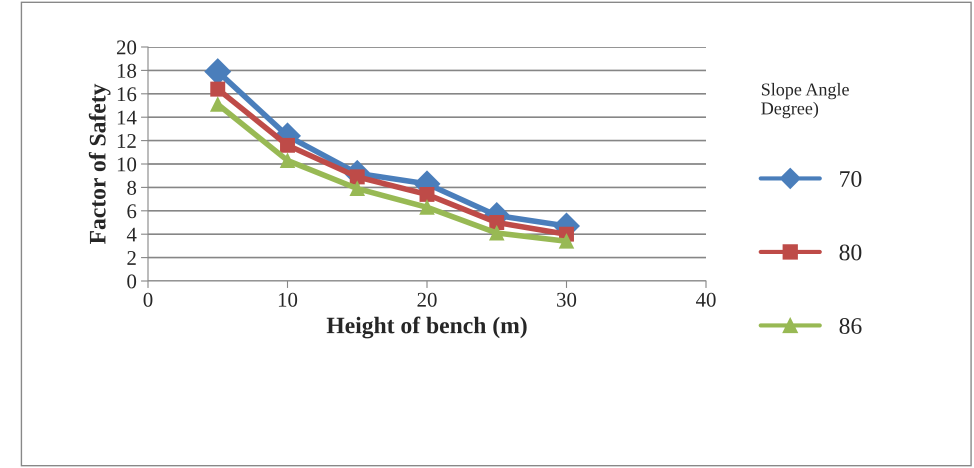 This screenshot has height=468, width=974. Describe the element at coordinates (127, 117) in the screenshot. I see `y-tick-label: 14` at that location.